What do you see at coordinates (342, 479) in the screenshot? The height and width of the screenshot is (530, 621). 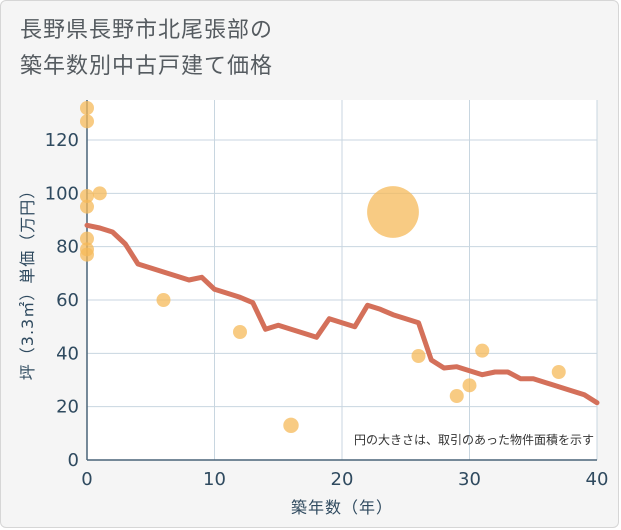 I see `x-tick-label: 20` at bounding box center [342, 479].